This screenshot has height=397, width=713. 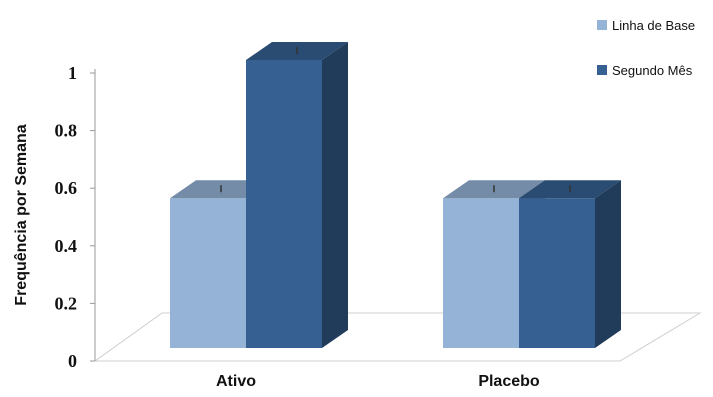 I want to click on legend-label: Segundo Mês, so click(x=652, y=70).